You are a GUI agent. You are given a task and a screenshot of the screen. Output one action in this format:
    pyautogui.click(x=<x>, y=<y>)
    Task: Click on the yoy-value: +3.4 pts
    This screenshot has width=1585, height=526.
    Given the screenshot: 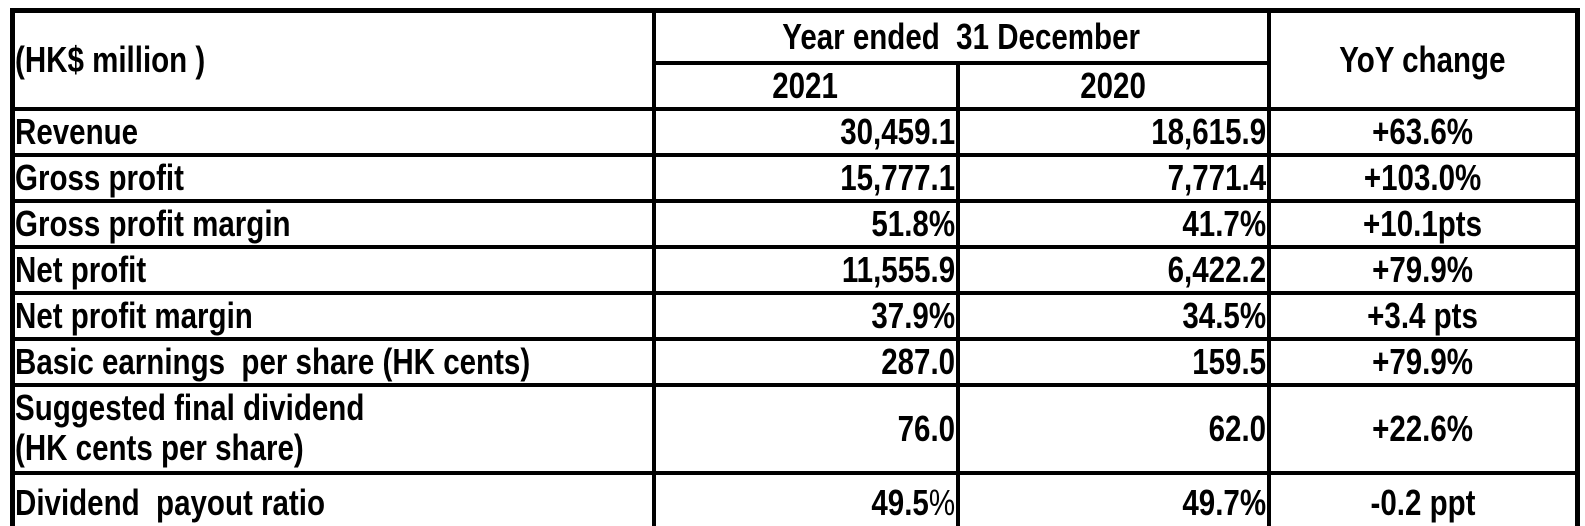 What is the action you would take?
    pyautogui.click(x=1423, y=315)
    